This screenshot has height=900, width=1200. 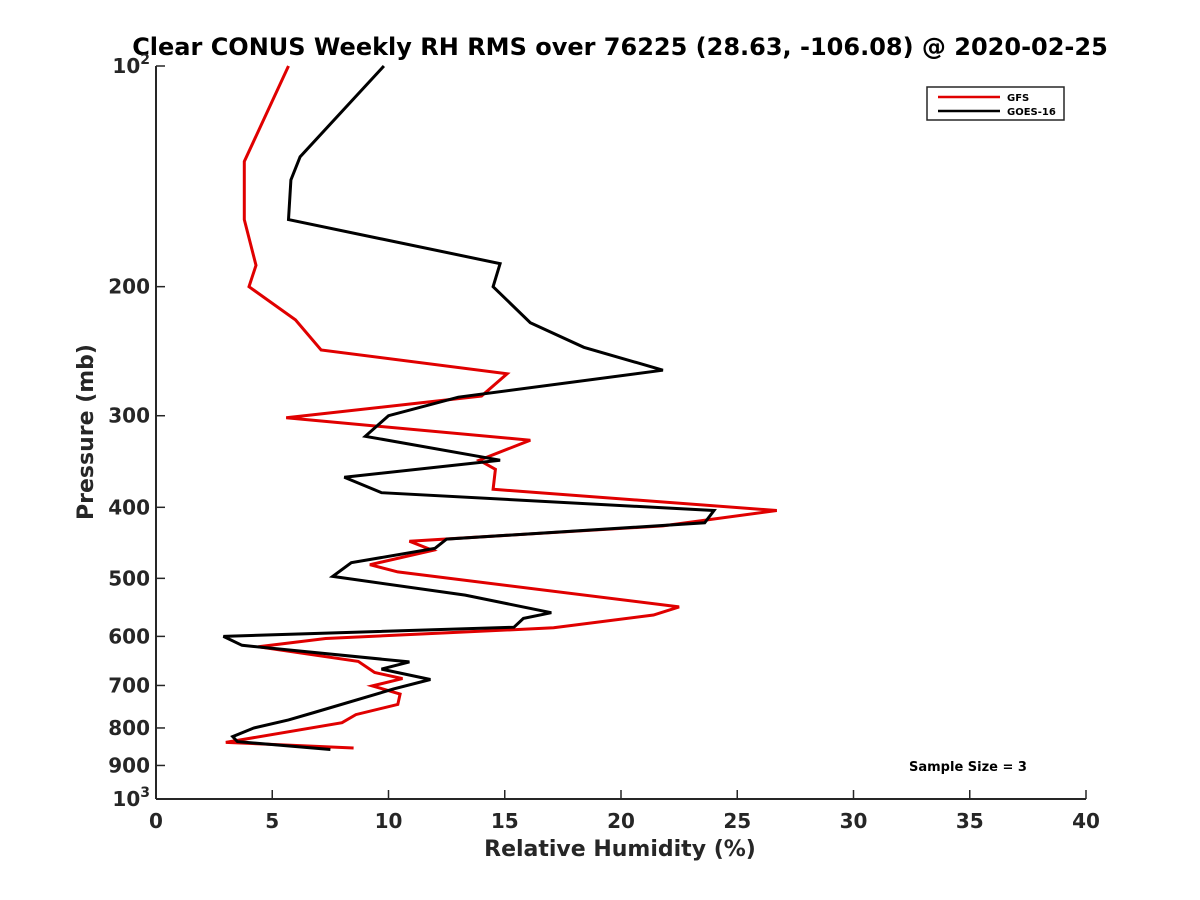 I want to click on y-tick-label: 700, so click(x=129, y=685).